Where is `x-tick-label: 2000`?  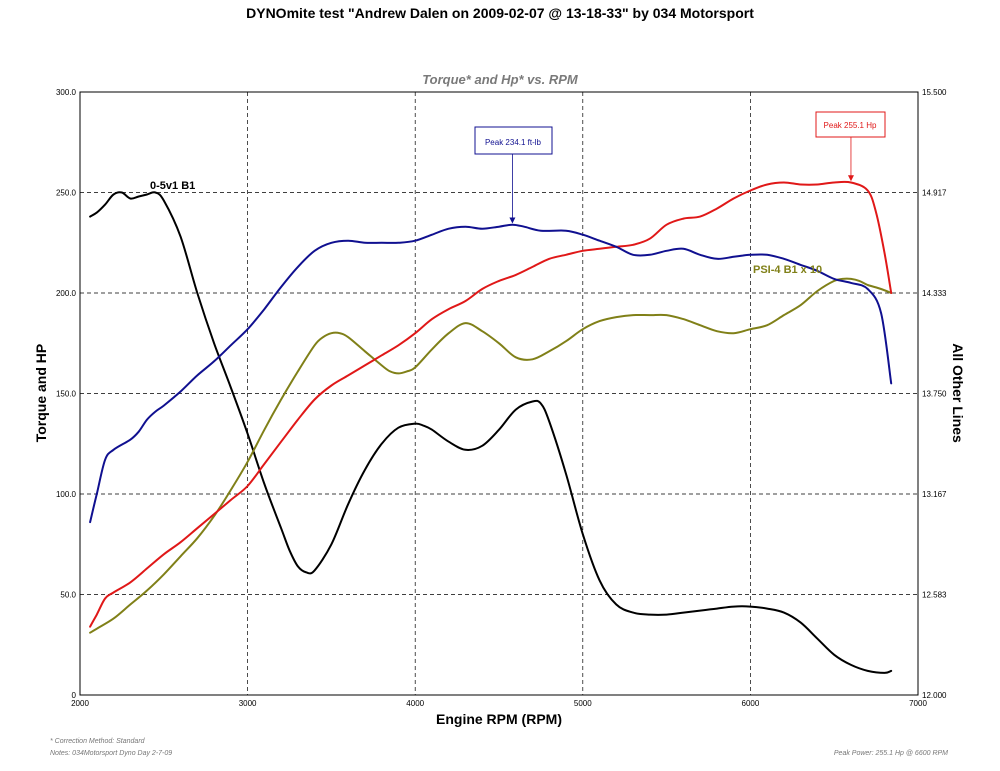
x-tick-label: 2000 is located at coordinates (80, 703).